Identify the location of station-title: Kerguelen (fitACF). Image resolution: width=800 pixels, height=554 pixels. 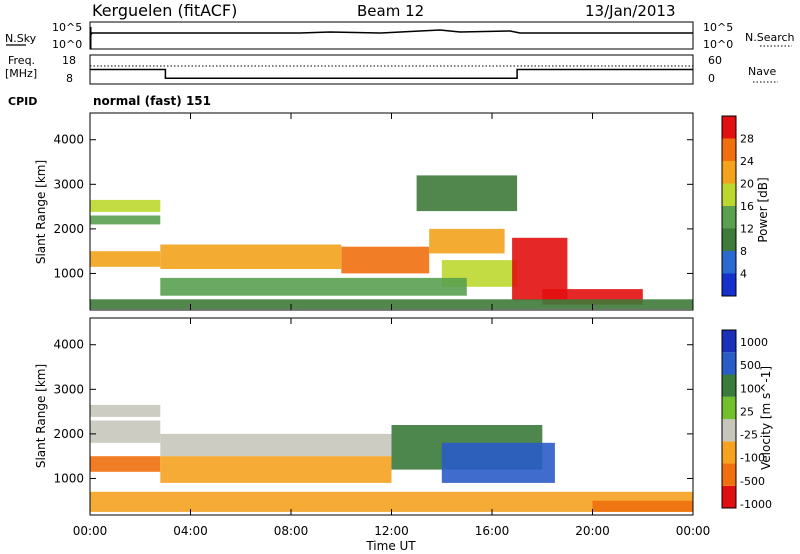
(164, 10).